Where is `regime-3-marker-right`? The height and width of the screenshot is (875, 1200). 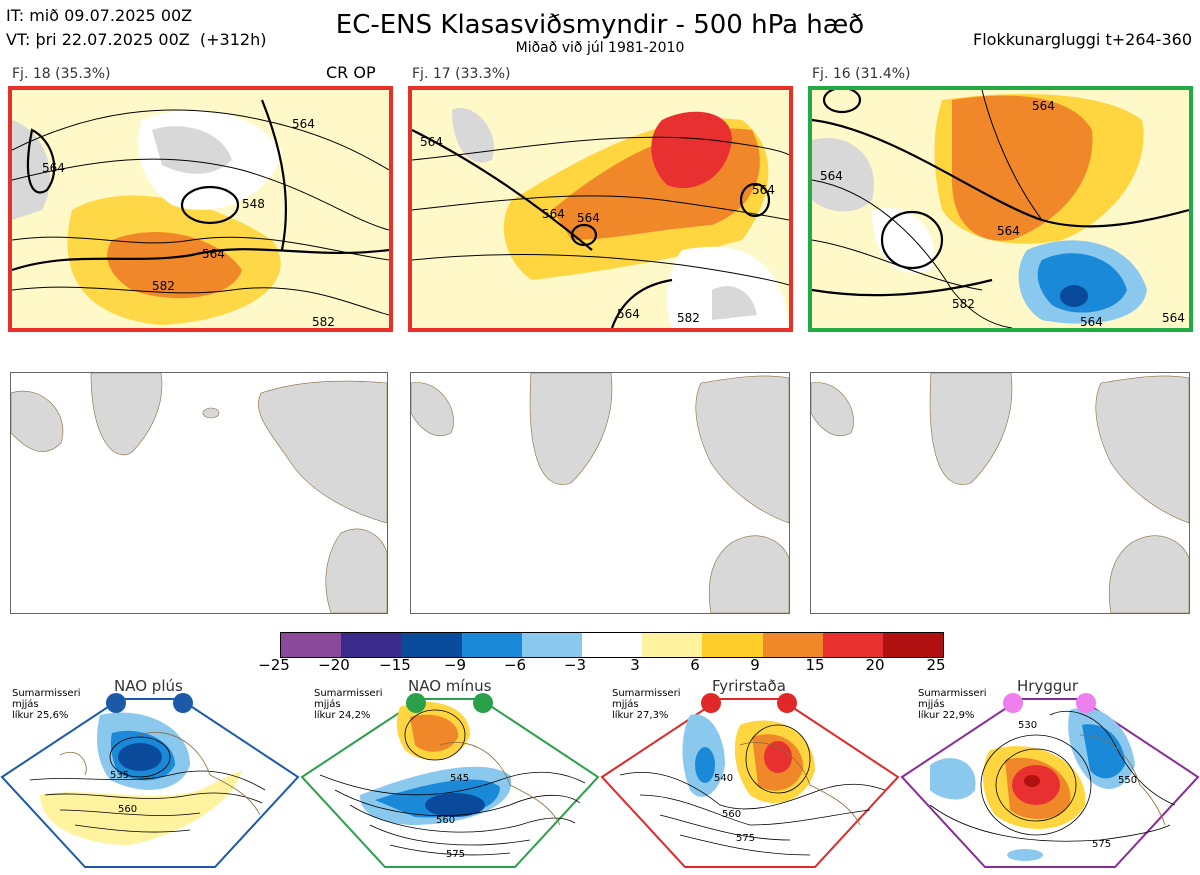 regime-3-marker-right is located at coordinates (787, 703).